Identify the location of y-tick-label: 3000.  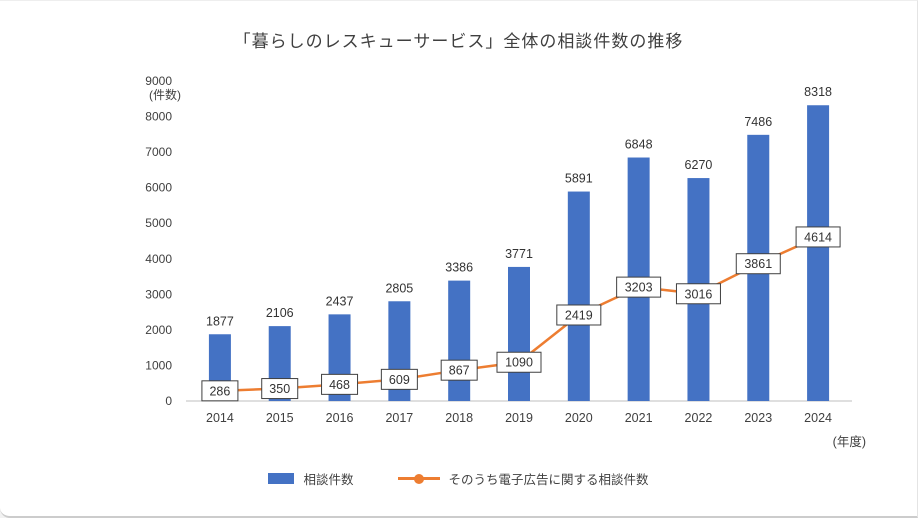
(158, 294).